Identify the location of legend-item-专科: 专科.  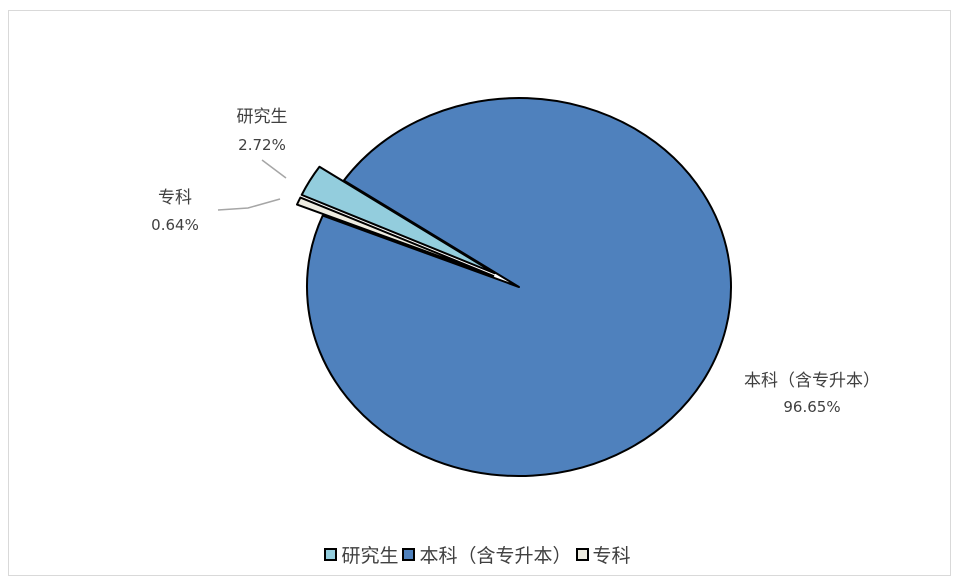
(603, 554).